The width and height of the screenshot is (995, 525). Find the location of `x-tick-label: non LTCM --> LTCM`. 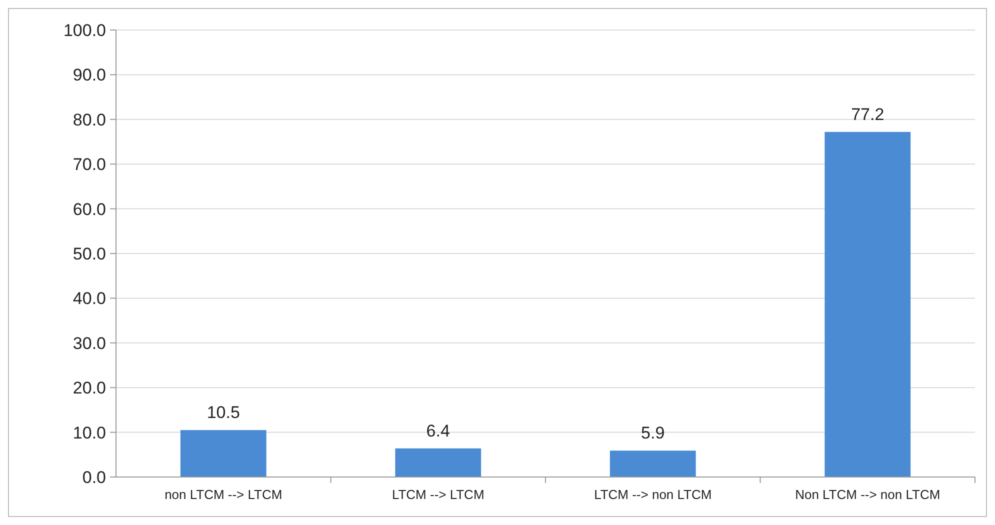

x-tick-label: non LTCM --> LTCM is located at coordinates (223, 494).